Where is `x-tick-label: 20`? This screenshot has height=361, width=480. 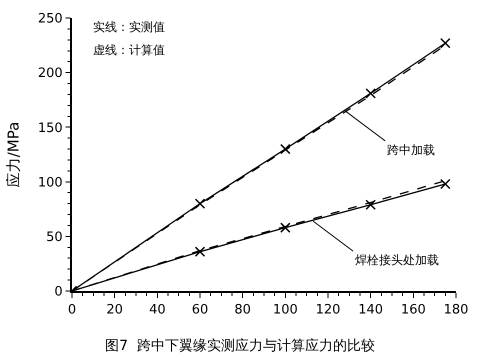 x-tick-label: 20 is located at coordinates (114, 310).